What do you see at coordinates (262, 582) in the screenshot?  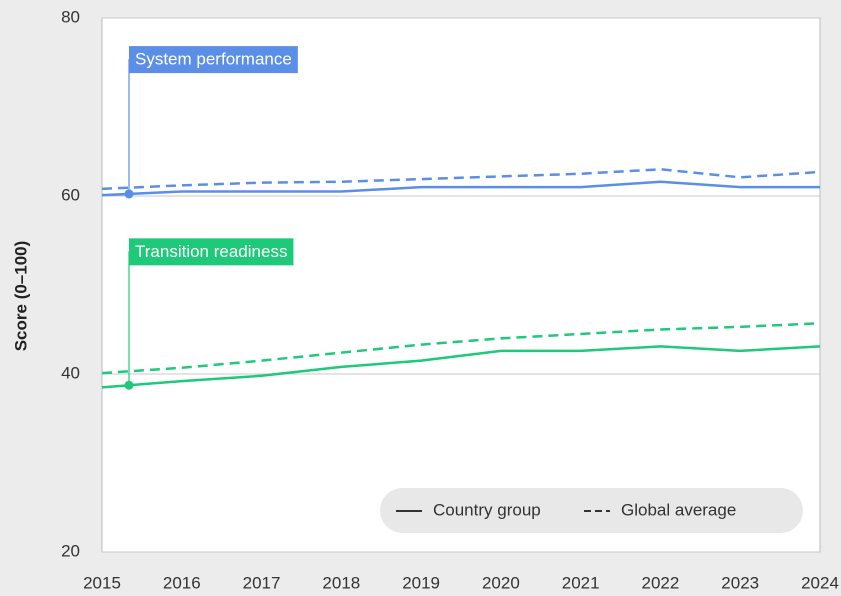 I see `x-tick-label: 2017` at bounding box center [262, 582].